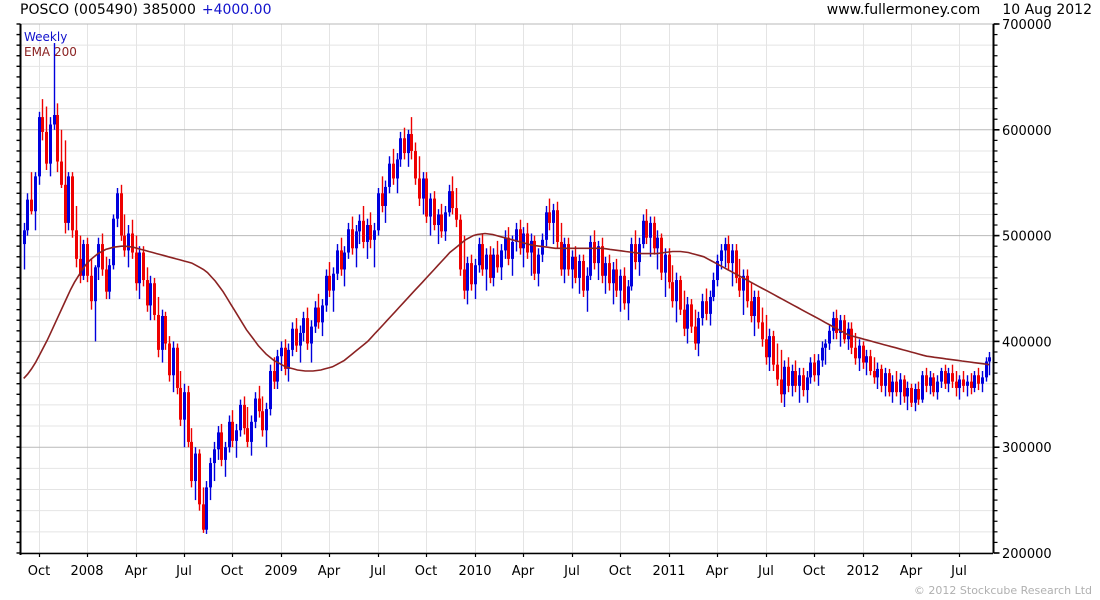 This screenshot has width=1100, height=600. Describe the element at coordinates (1047, 10) in the screenshot. I see `chart-date: 10 Aug 2012` at that location.